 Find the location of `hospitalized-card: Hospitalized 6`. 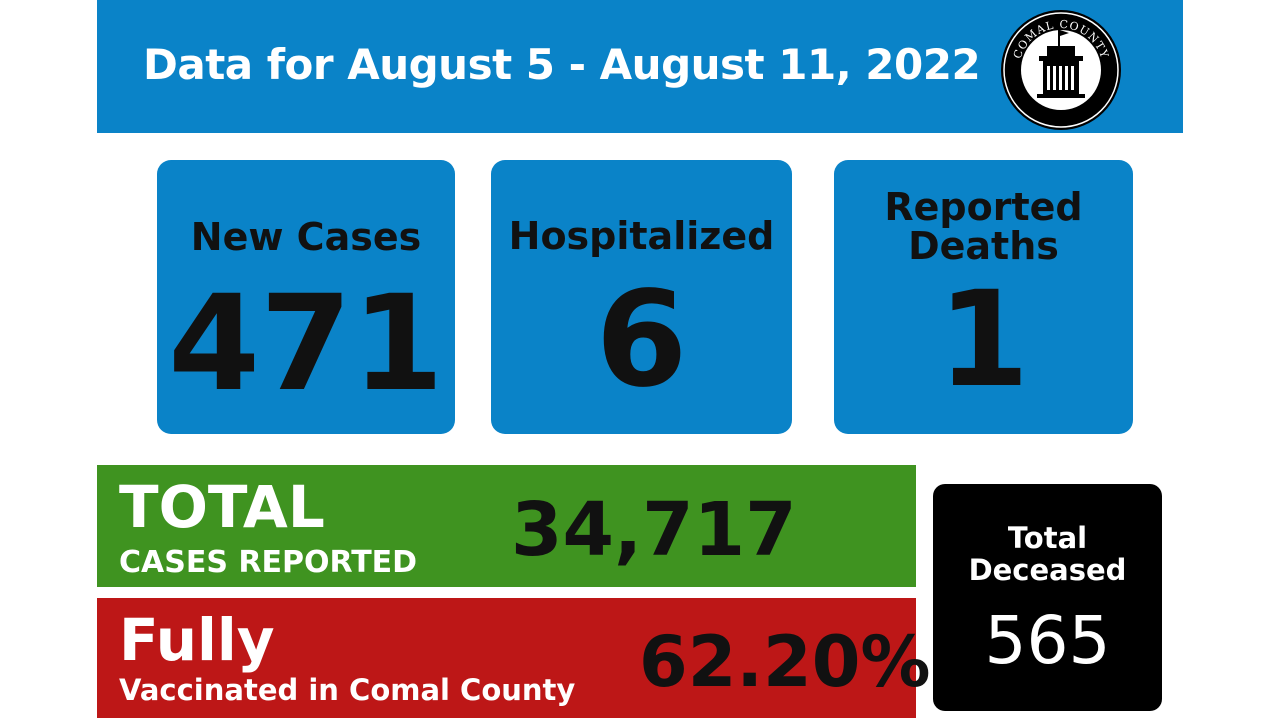

hospitalized-card: Hospitalized 6 is located at coordinates (641, 297).